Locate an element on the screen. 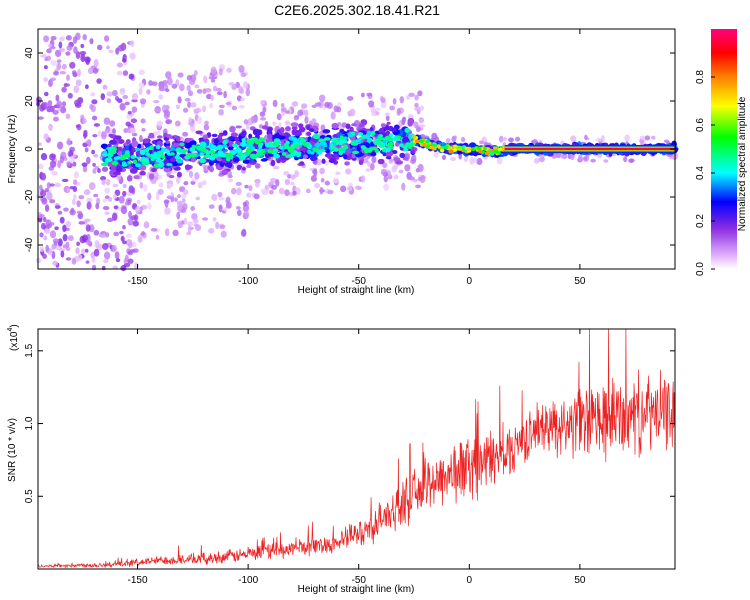  spectrogram-x-axis-label: Height of straight line (km) is located at coordinates (356, 290).